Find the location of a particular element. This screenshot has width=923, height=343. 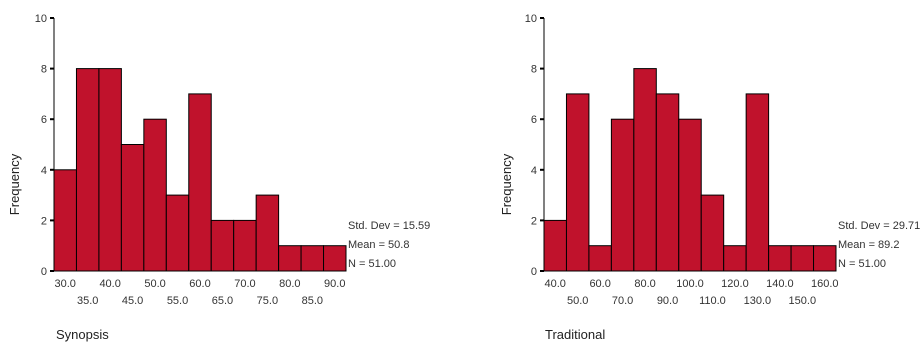

stat-line: Mean = 50.8 is located at coordinates (378, 245).